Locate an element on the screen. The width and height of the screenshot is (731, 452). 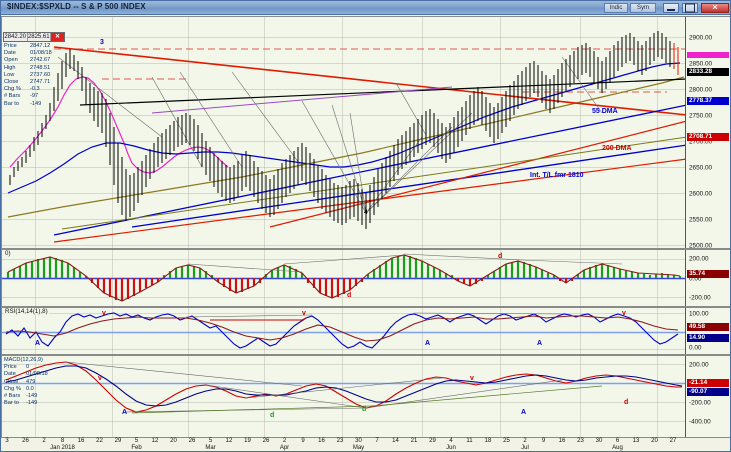
macd-signal-tag: -90.07 is located at coordinates (708, 392).